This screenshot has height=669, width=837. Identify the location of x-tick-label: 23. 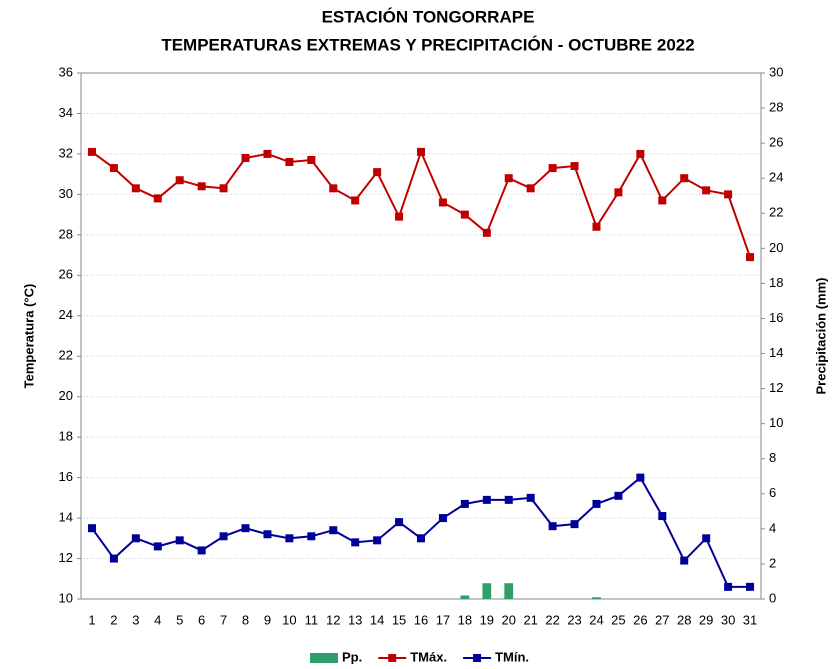
(574, 619).